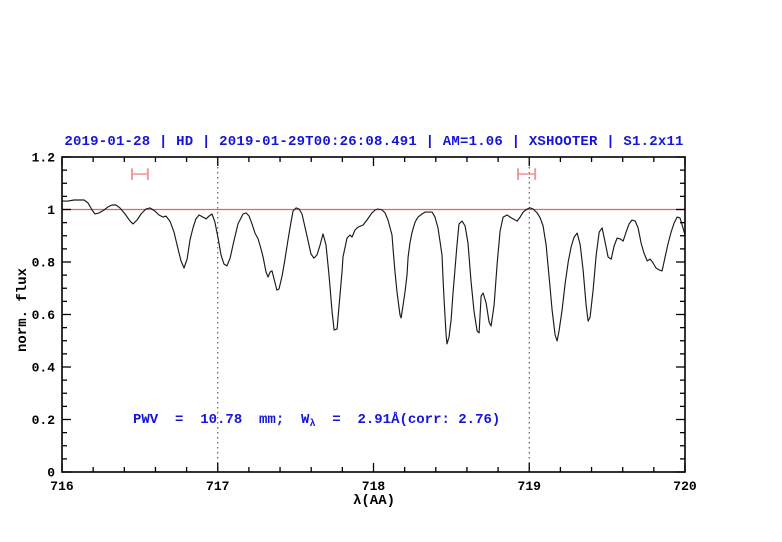  I want to click on y-tick-label: 1, so click(51, 210).